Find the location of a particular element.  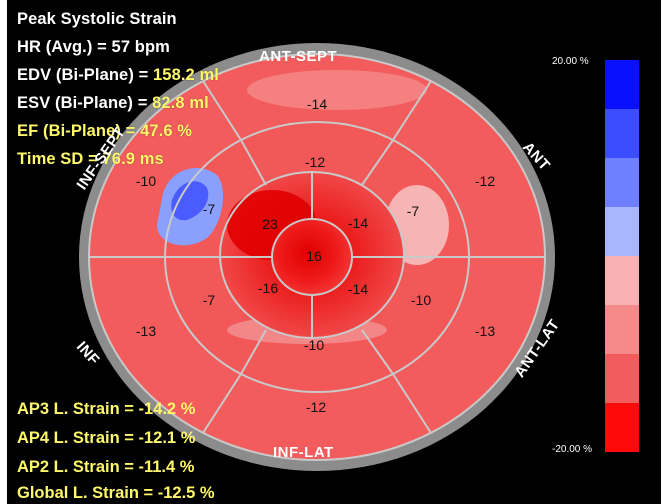

ap3-value: -14.2 % is located at coordinates (167, 409).